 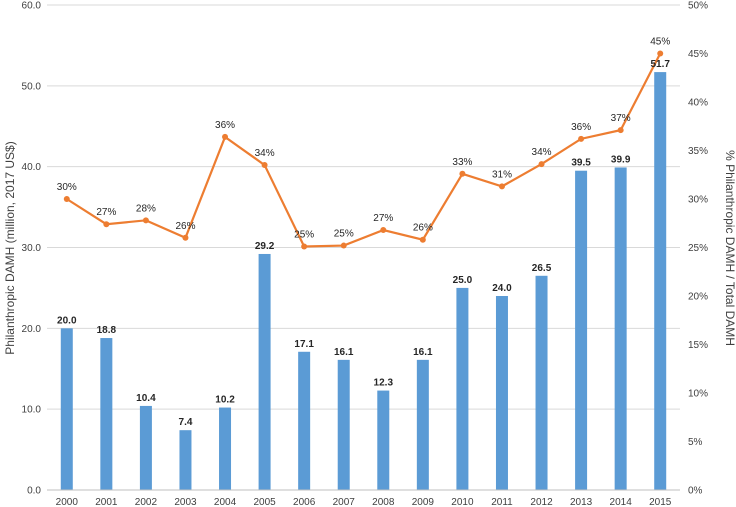 What do you see at coordinates (225, 502) in the screenshot?
I see `x-tick-label: 2004` at bounding box center [225, 502].